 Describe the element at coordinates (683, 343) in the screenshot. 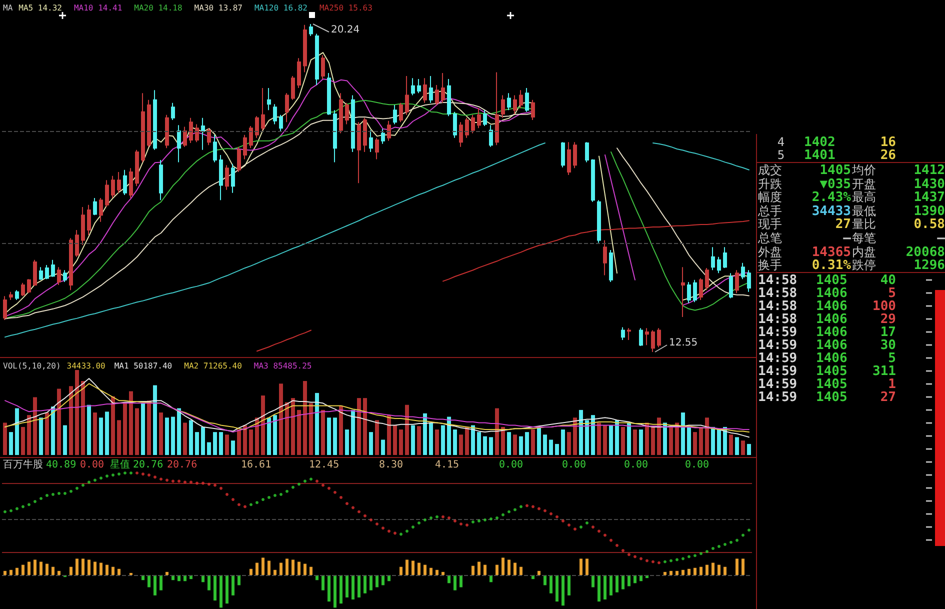

I see `text: 12.55` at that location.